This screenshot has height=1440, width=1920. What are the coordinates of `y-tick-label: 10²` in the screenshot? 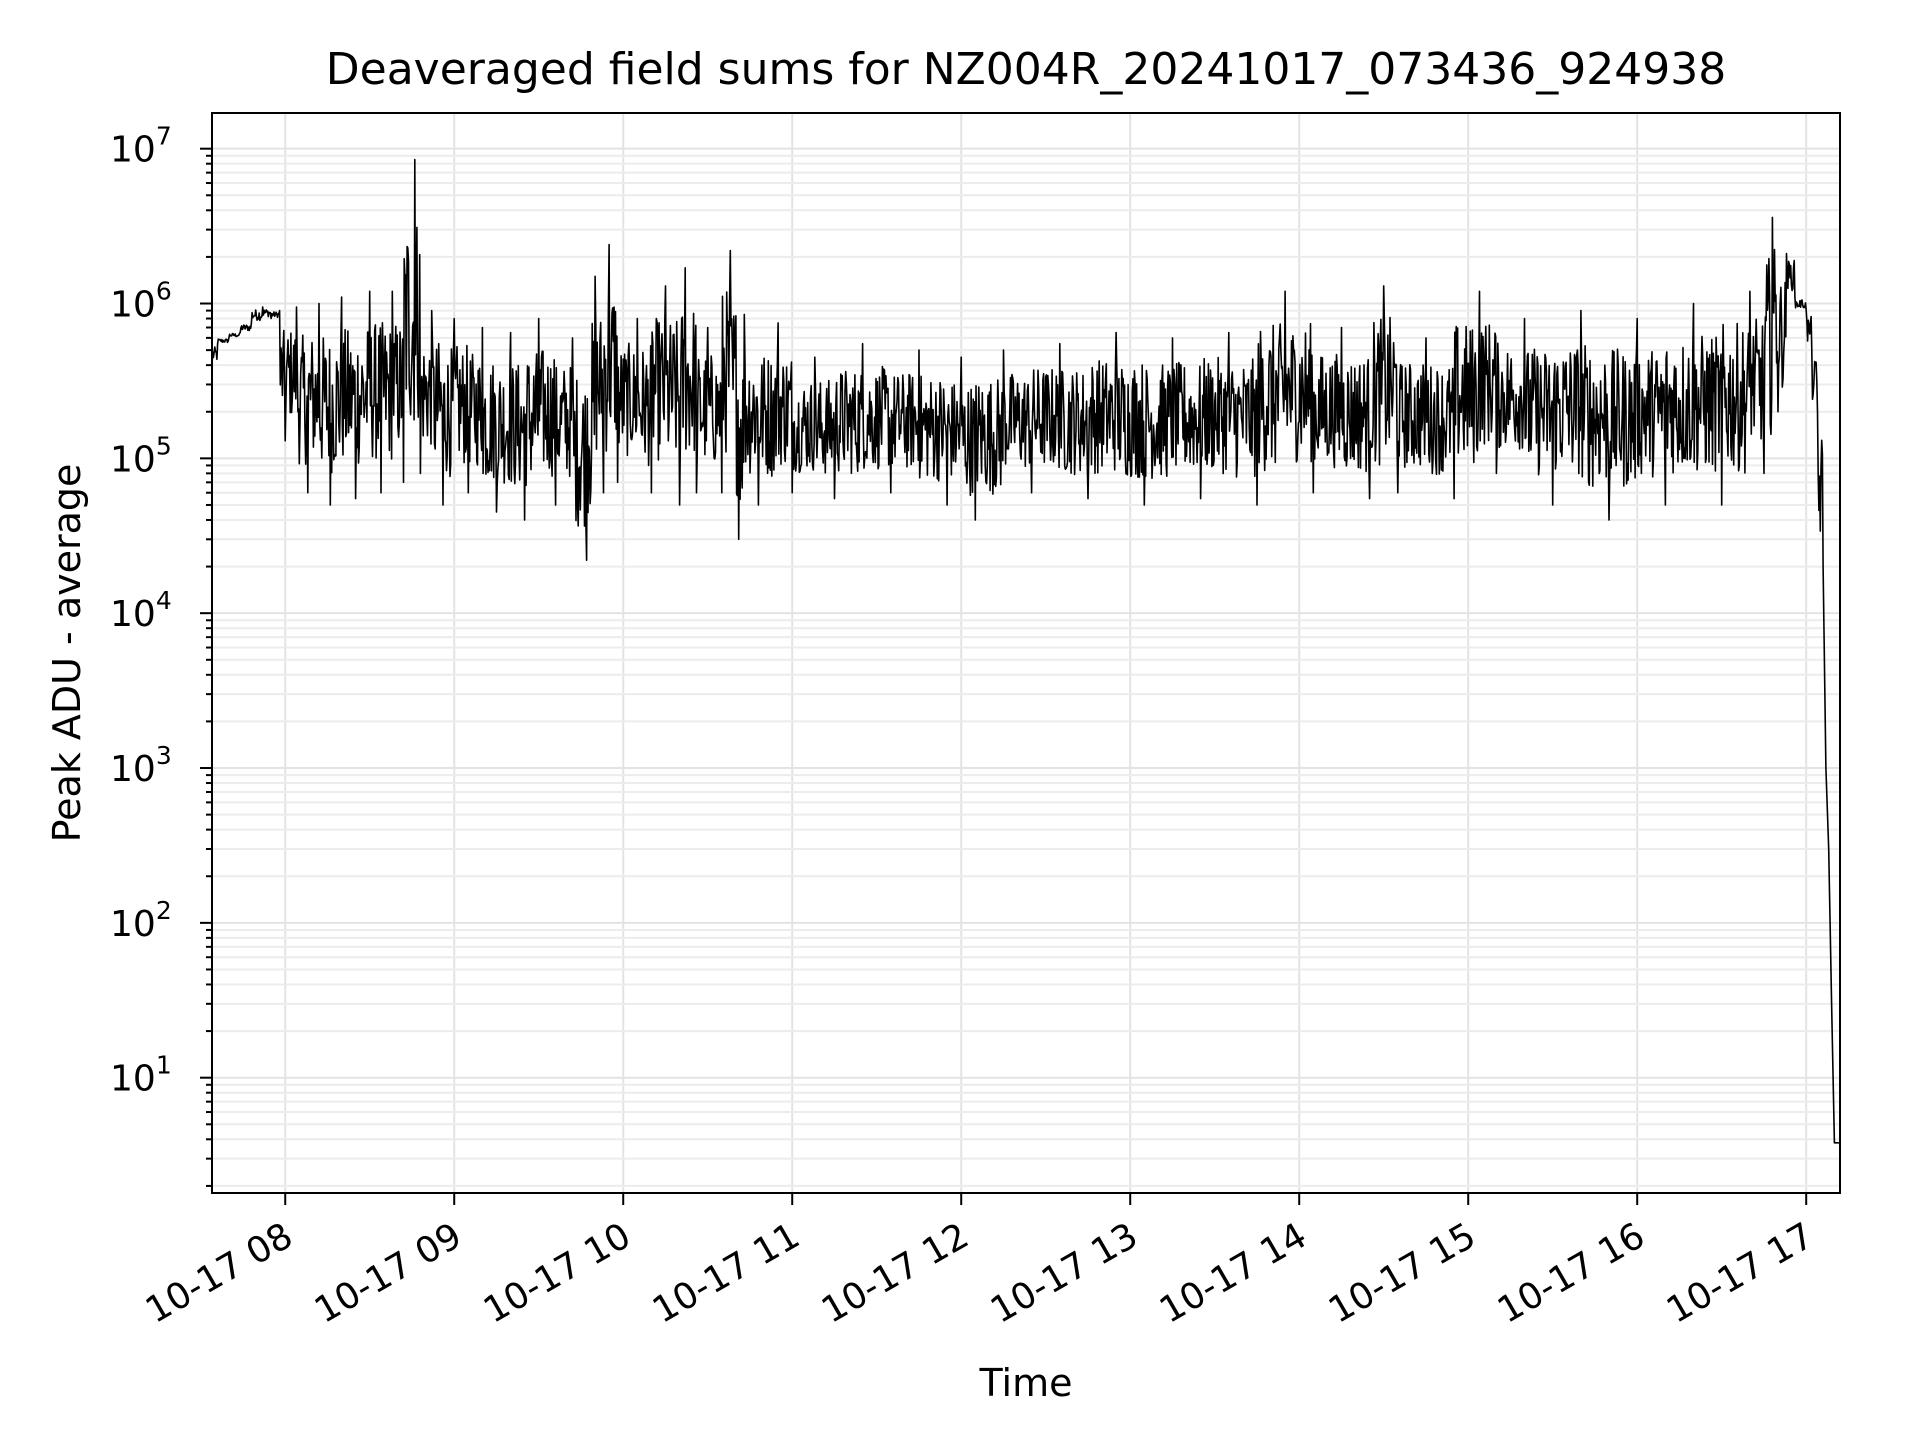 It's located at (141, 920).